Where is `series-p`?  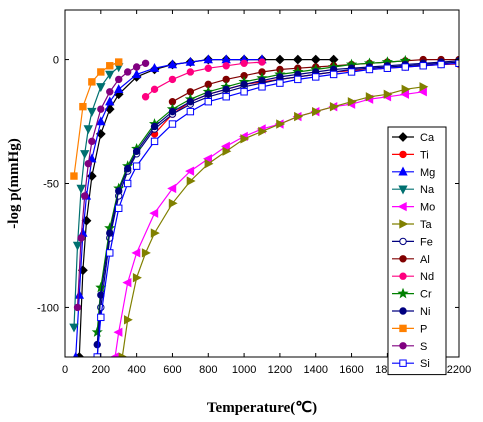
series-p is located at coordinates (96, 119).